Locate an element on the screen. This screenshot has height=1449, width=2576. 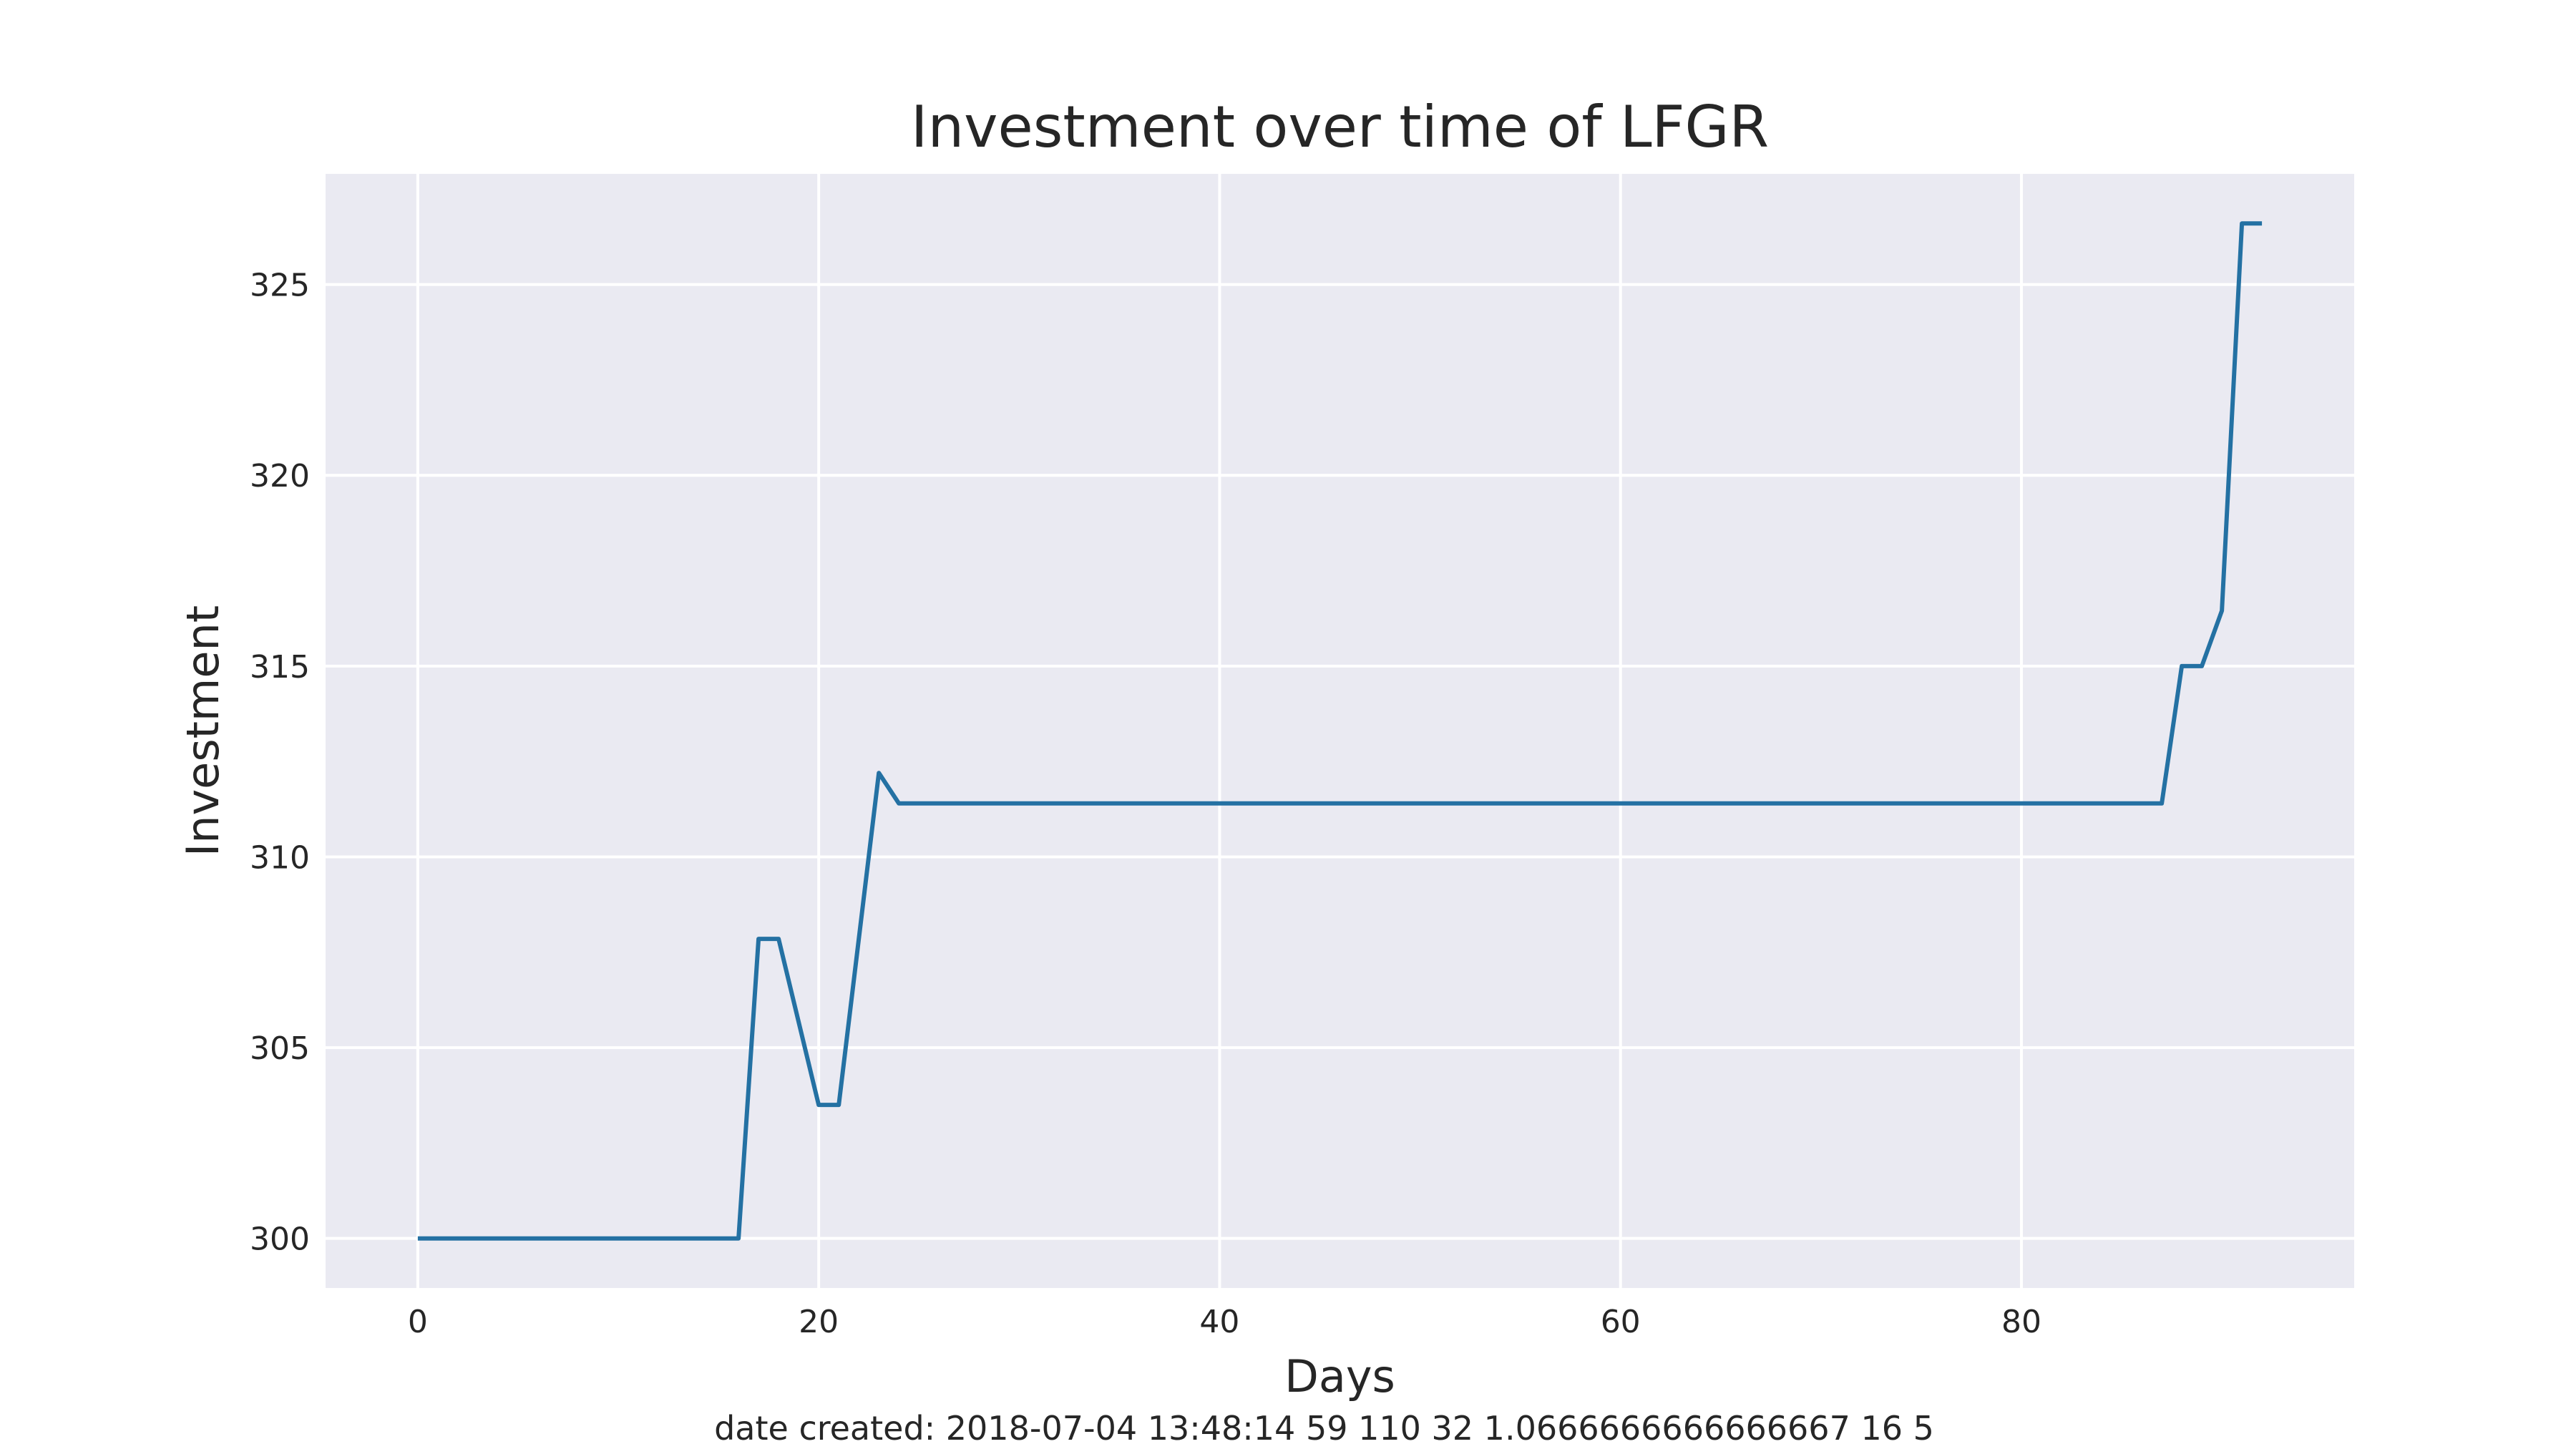
y-axis-label: Investment is located at coordinates (203, 731).